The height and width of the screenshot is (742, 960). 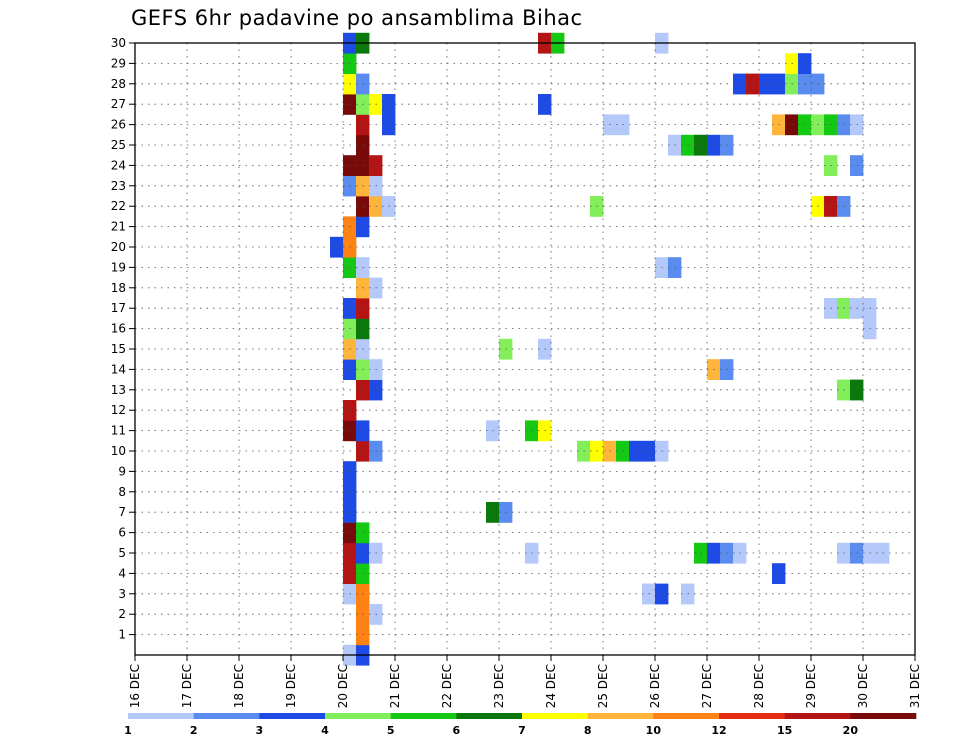 I want to click on x-tick-label: 18 DEC, so click(x=239, y=686).